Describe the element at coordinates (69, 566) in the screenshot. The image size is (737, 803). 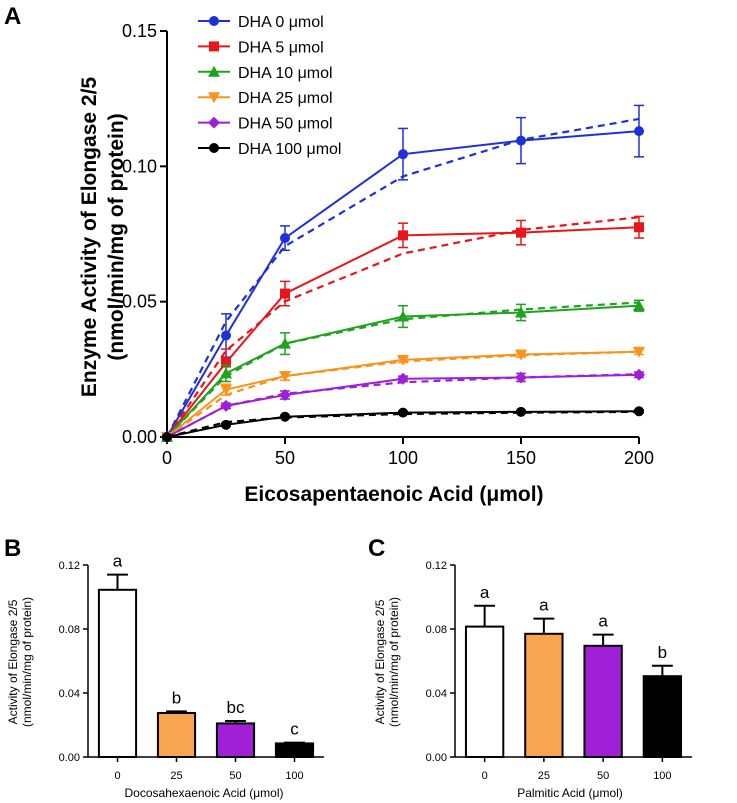
I see `panel-b-y-tick-label: 0.12` at that location.